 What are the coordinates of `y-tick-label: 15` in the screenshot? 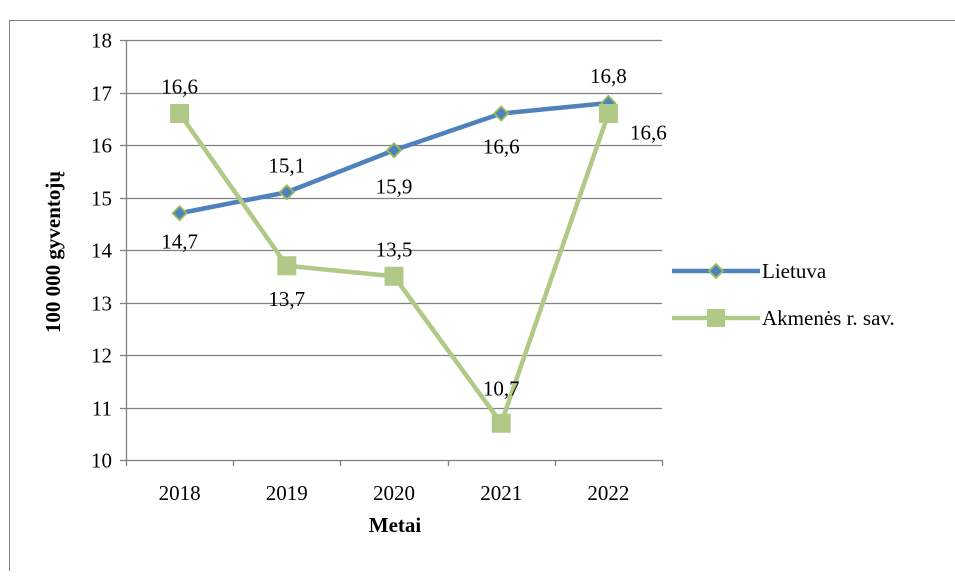 It's located at (101, 199).